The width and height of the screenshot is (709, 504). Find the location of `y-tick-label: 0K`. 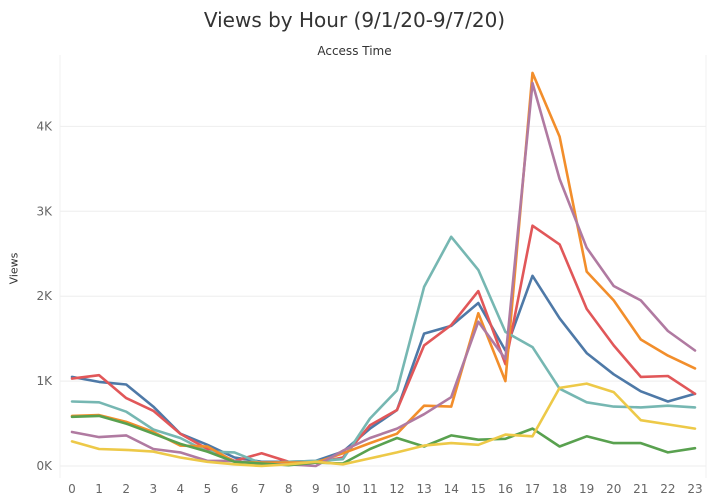

y-tick-label: 0K is located at coordinates (44, 466).